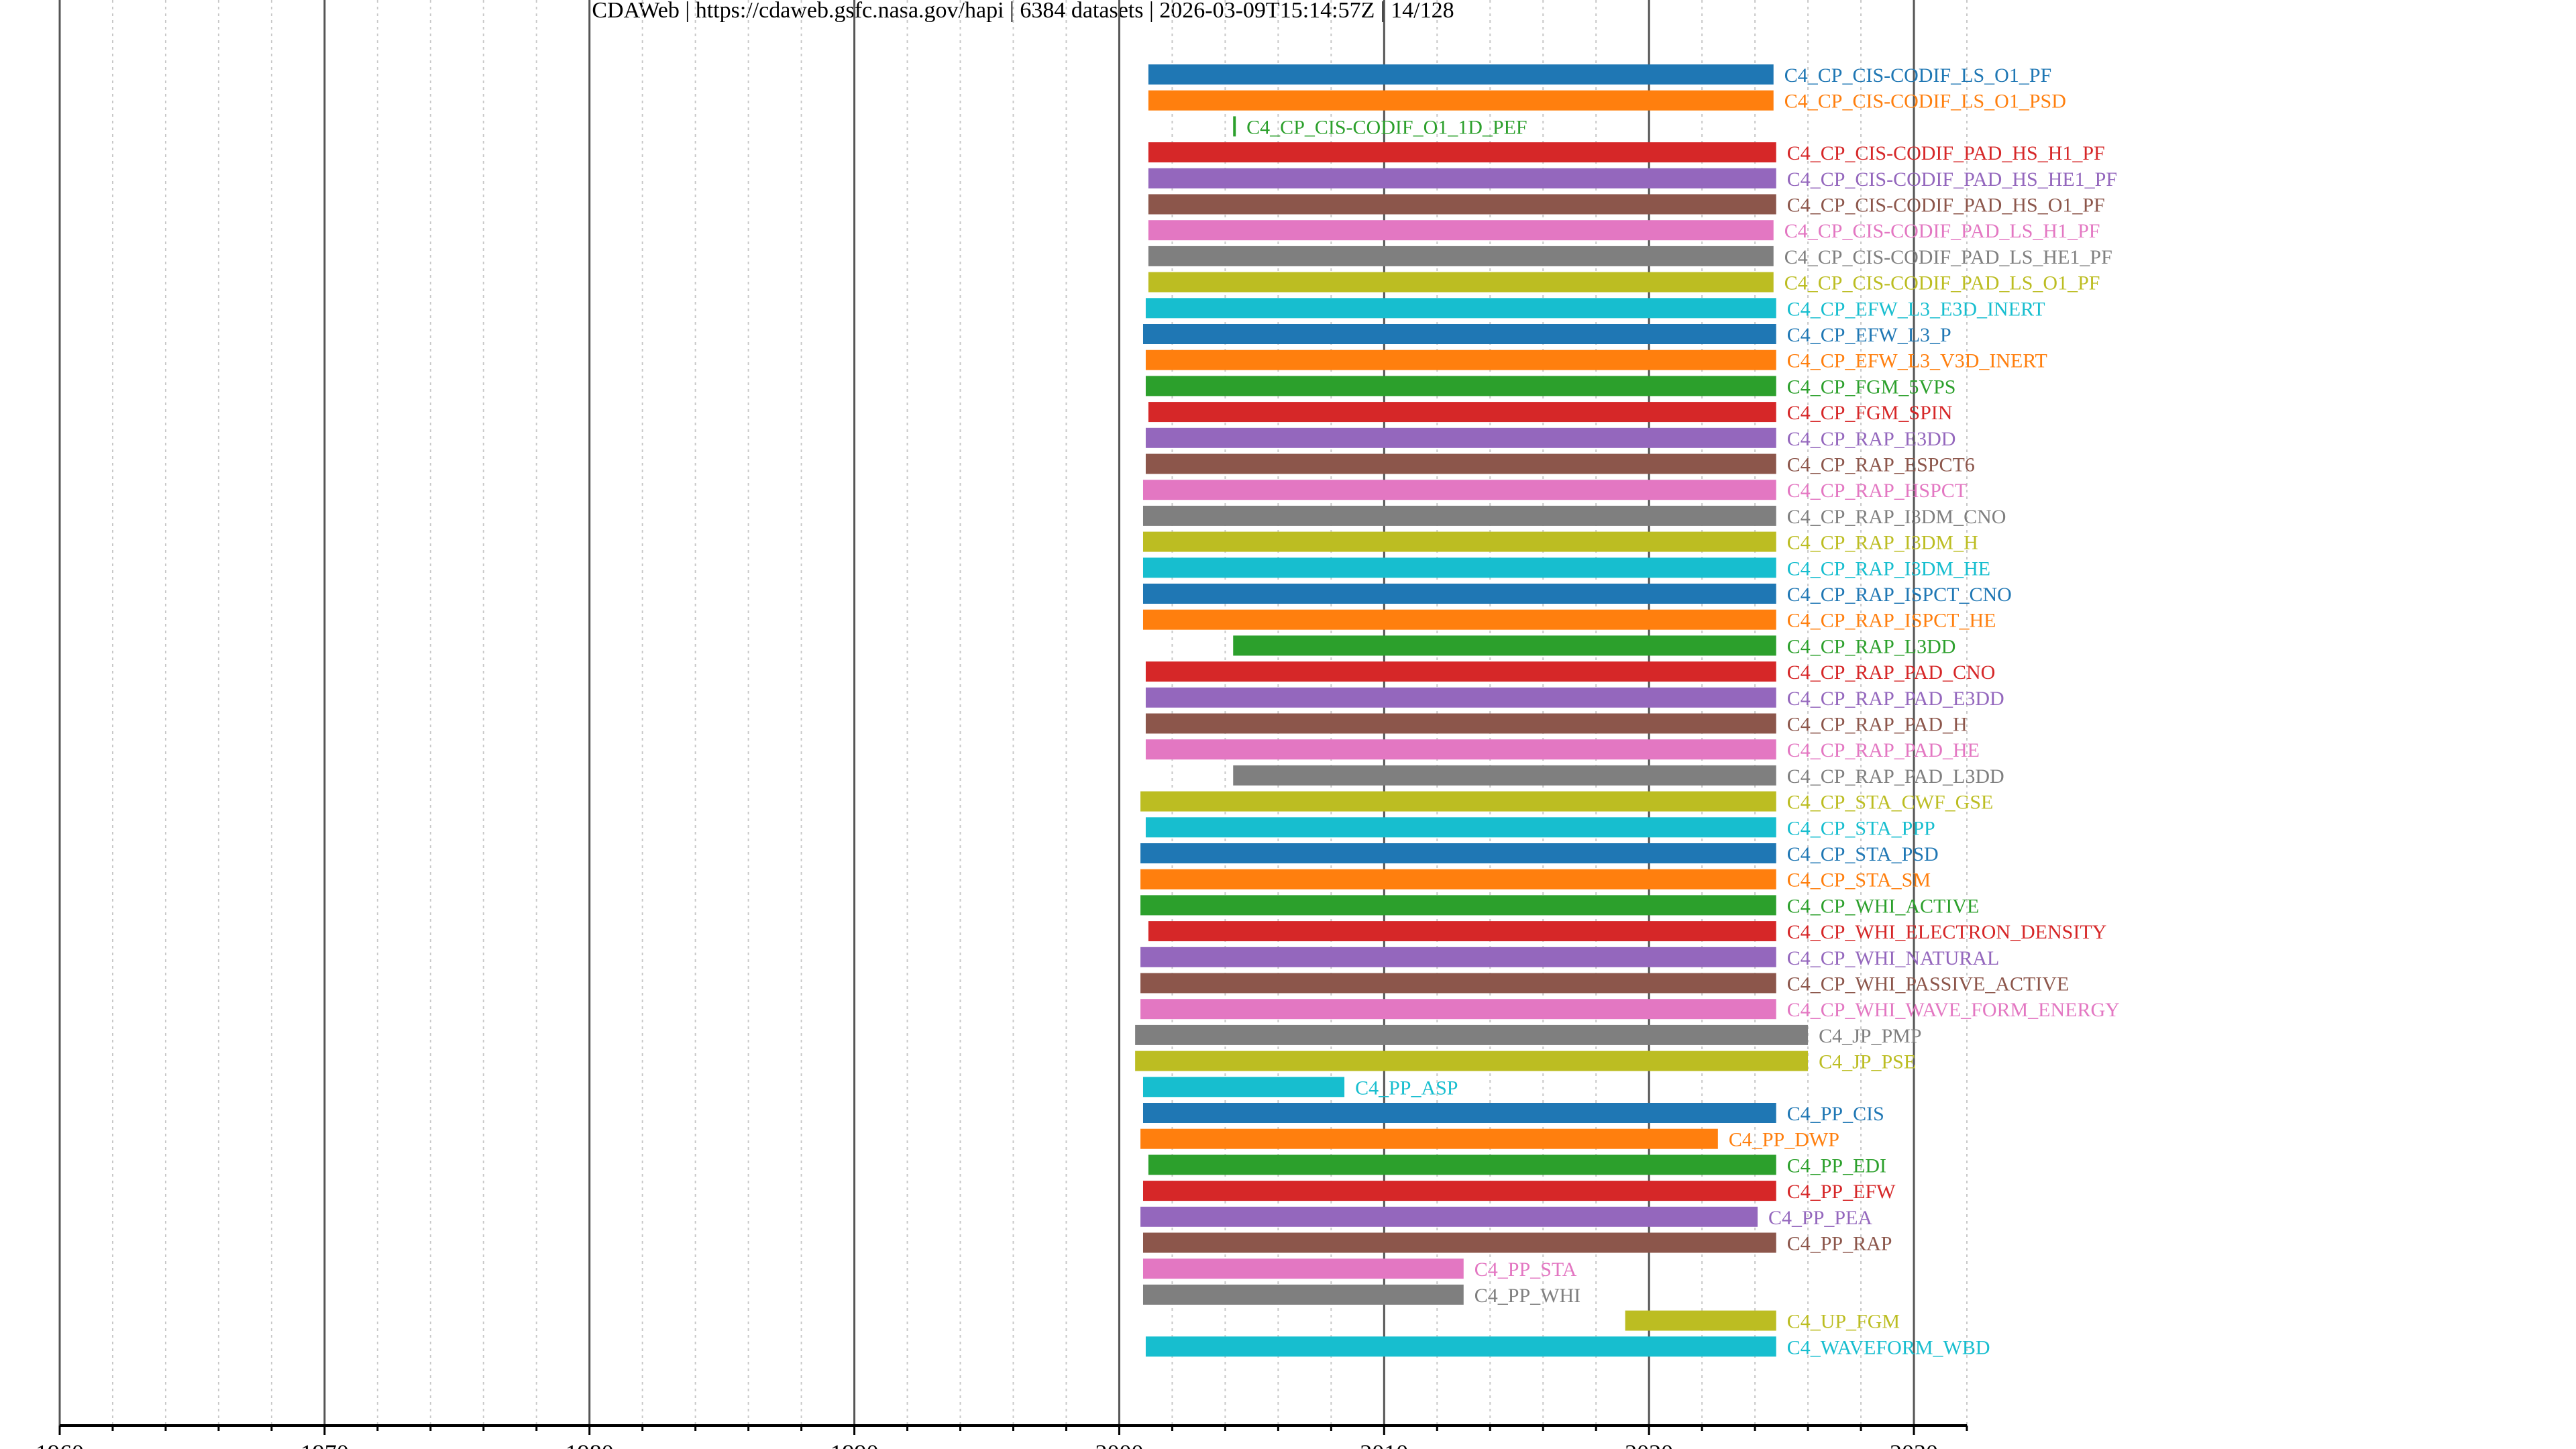 This screenshot has height=1449, width=2576. What do you see at coordinates (1890, 803) in the screenshot?
I see `bar-label-C4_CP_STA_CWF_GSE: C4_CP_STA_CWF_GSE` at bounding box center [1890, 803].